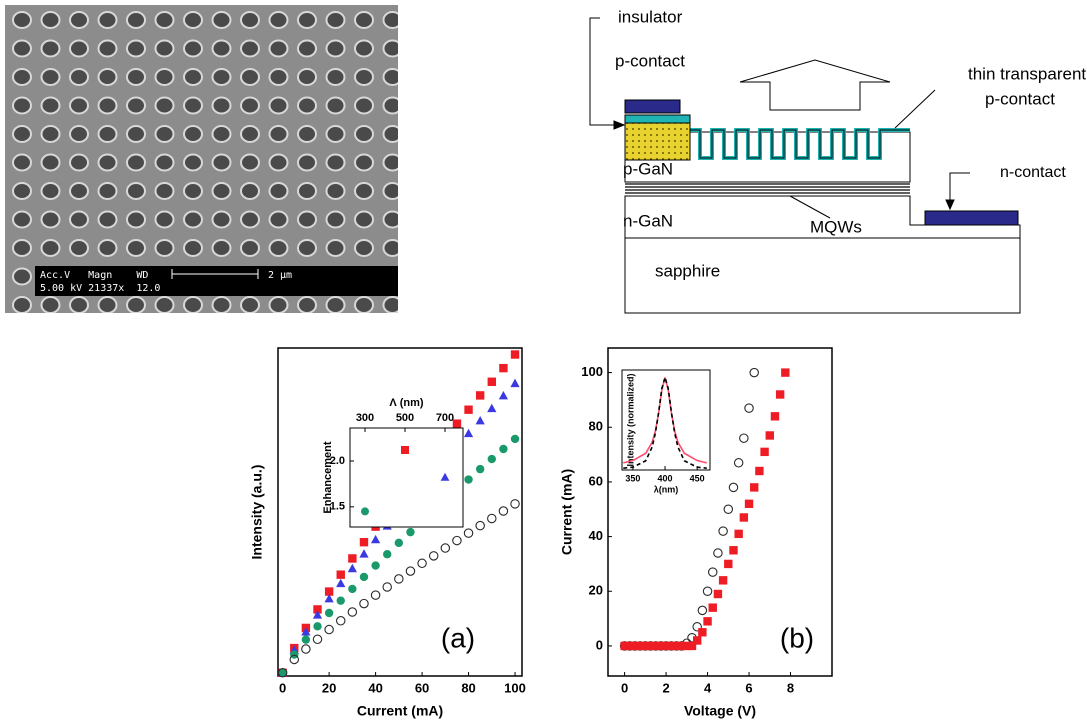  What do you see at coordinates (400, 711) in the screenshot?
I see `x-axis-label: Current (mA)` at bounding box center [400, 711].